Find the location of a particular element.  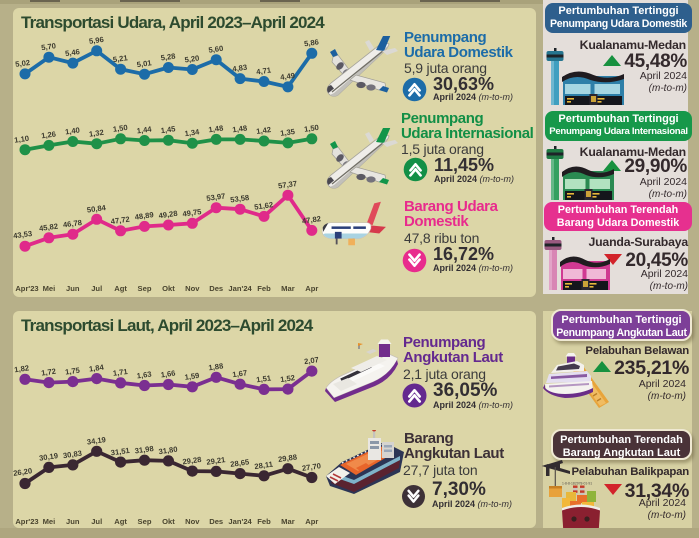

svg-text: 4,83 is located at coordinates (240, 68).